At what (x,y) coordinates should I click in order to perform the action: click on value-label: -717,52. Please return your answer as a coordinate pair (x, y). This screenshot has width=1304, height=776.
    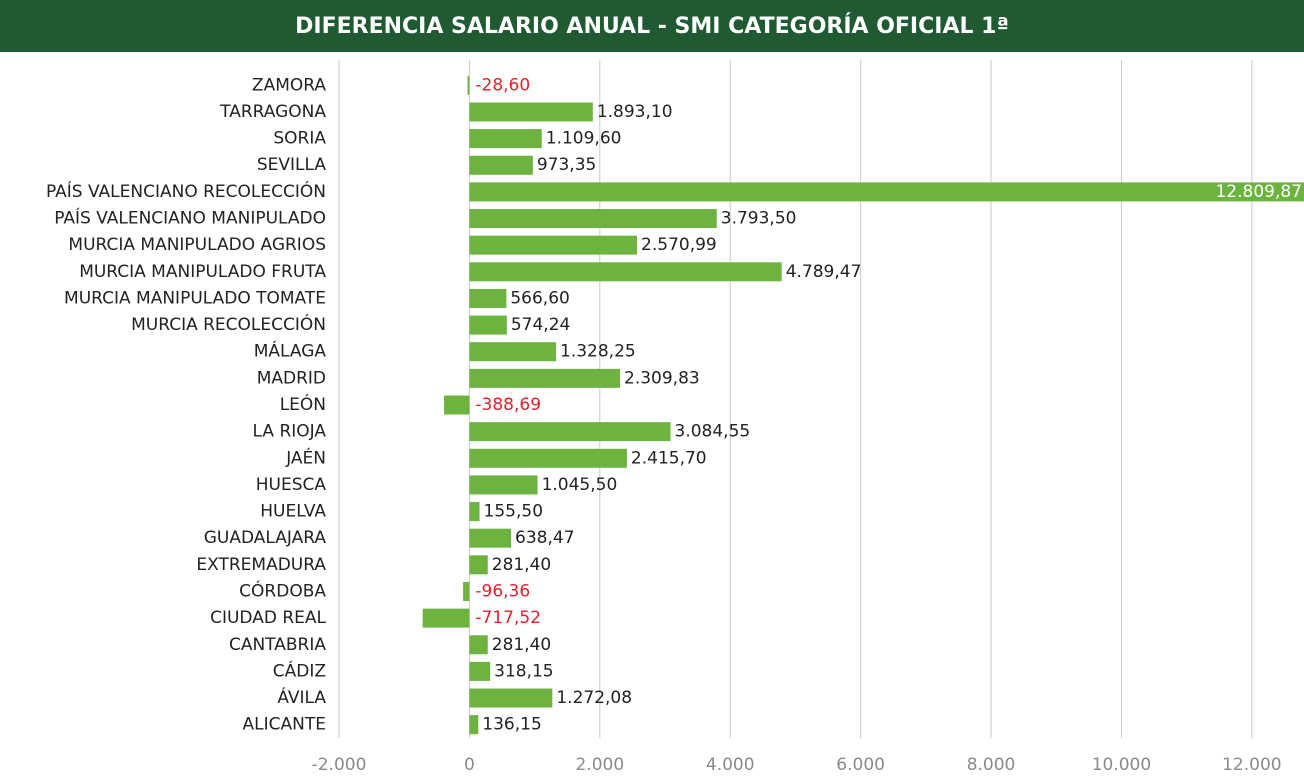
    Looking at the image, I should click on (508, 618).